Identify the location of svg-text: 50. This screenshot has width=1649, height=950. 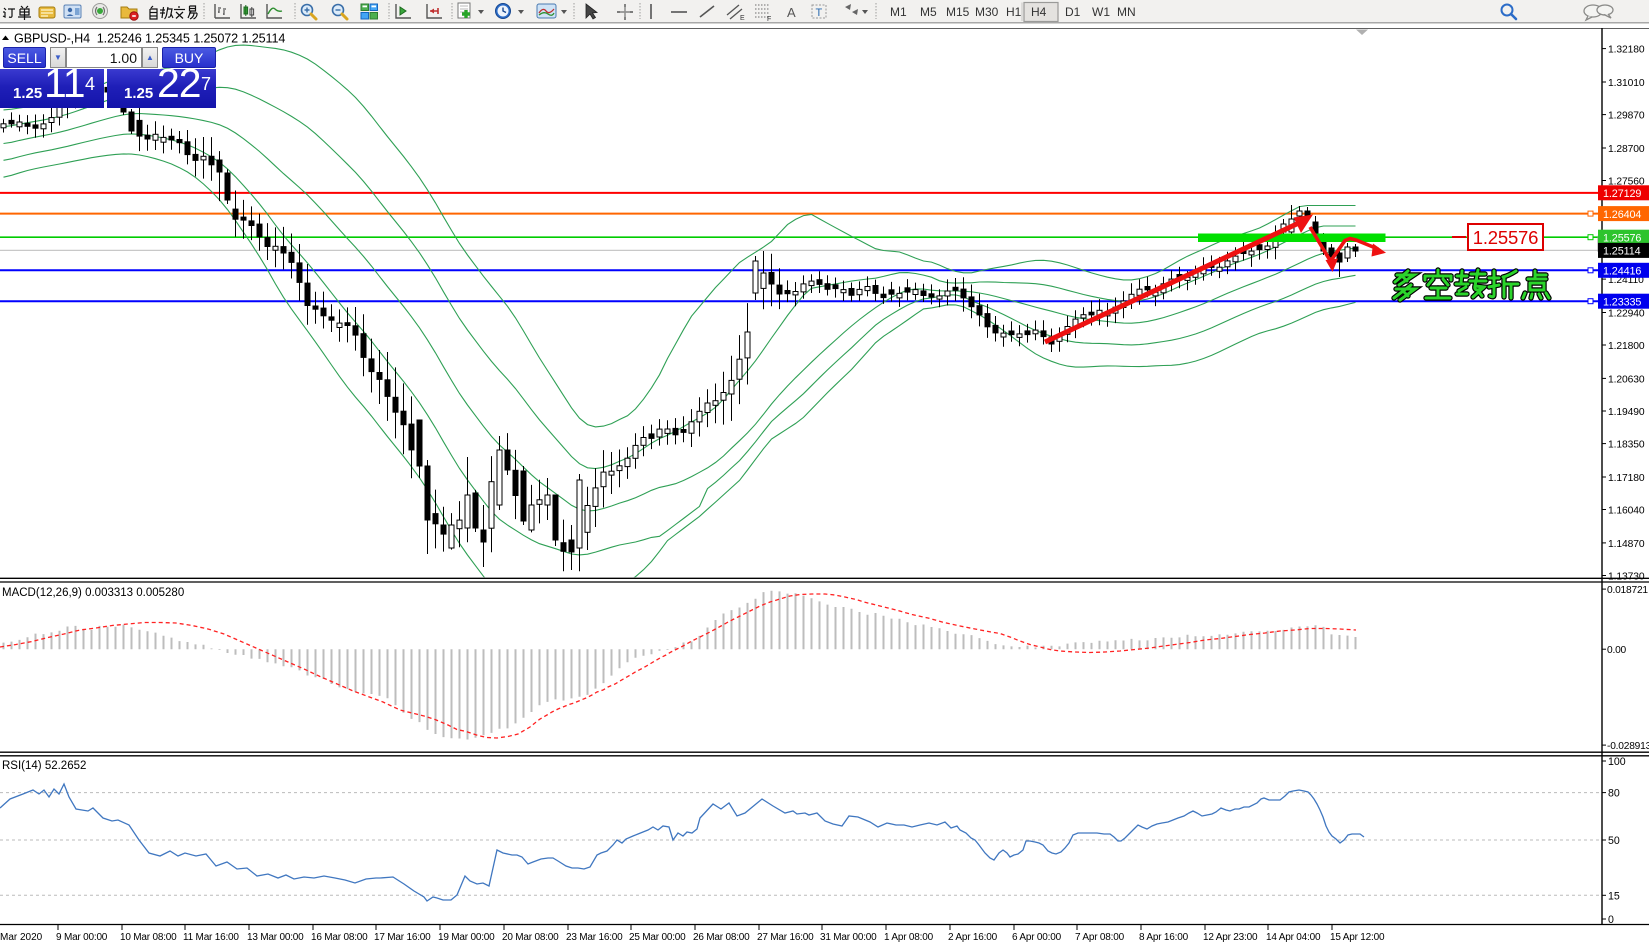
(1614, 841).